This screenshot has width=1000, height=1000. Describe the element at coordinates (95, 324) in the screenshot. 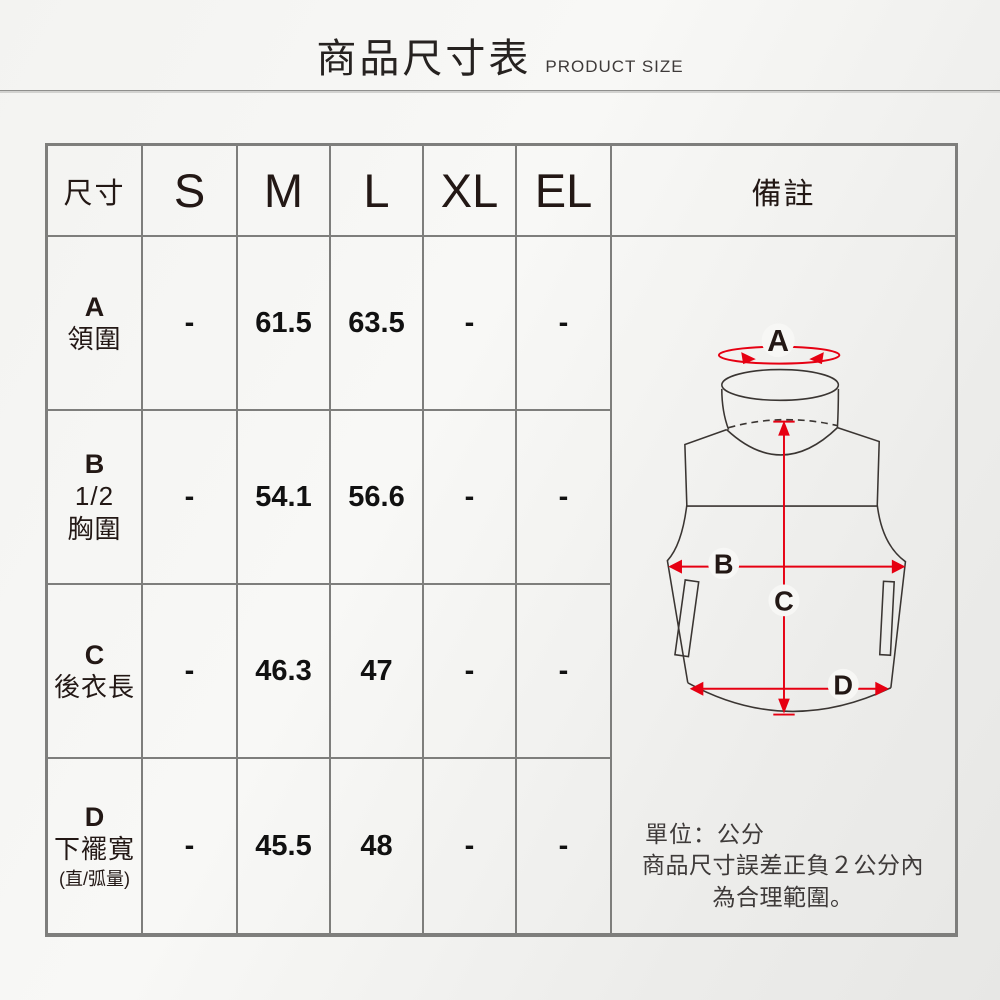

I see `row-label-cell-a: A 領圍` at that location.